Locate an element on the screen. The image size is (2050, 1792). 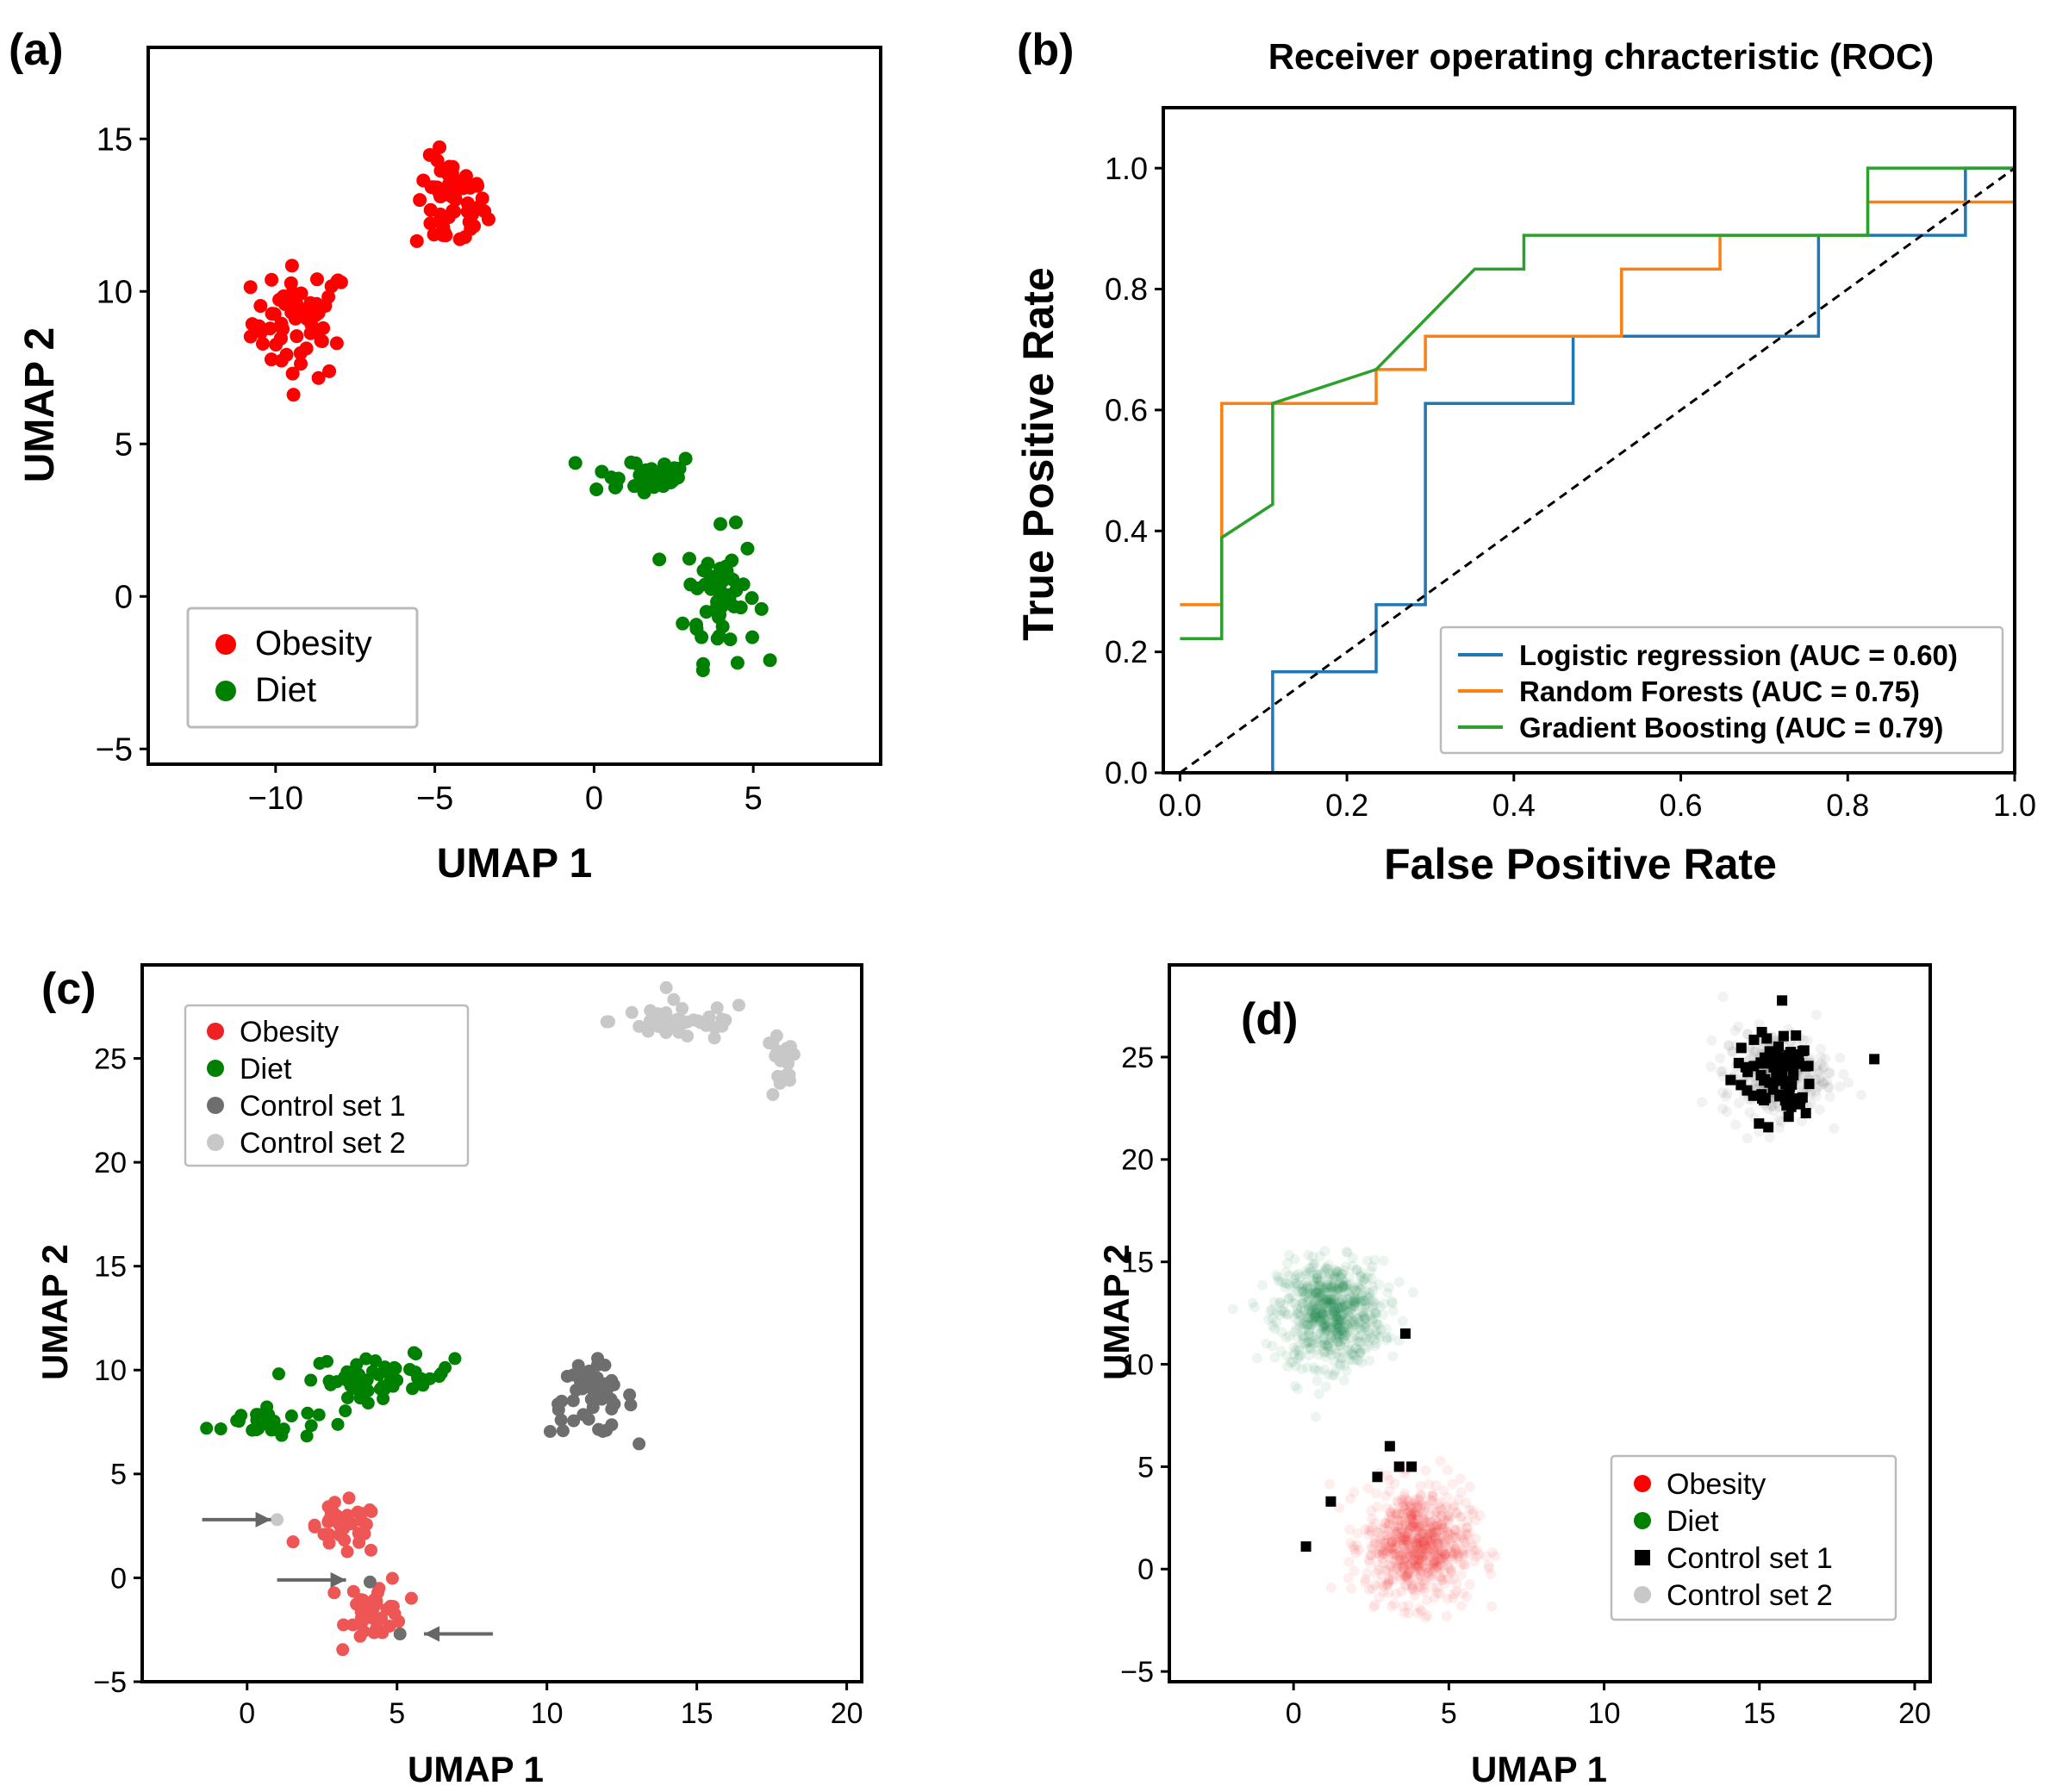
panel-d-label: (d) is located at coordinates (1269, 1019).